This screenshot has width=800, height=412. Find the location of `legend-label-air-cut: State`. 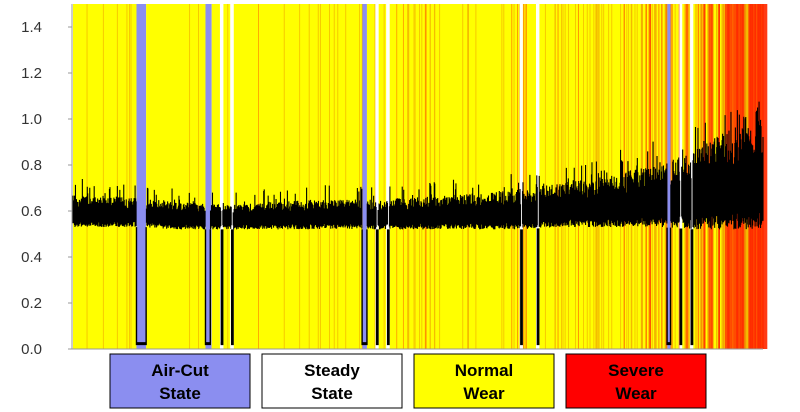

legend-label-air-cut: State is located at coordinates (180, 393).